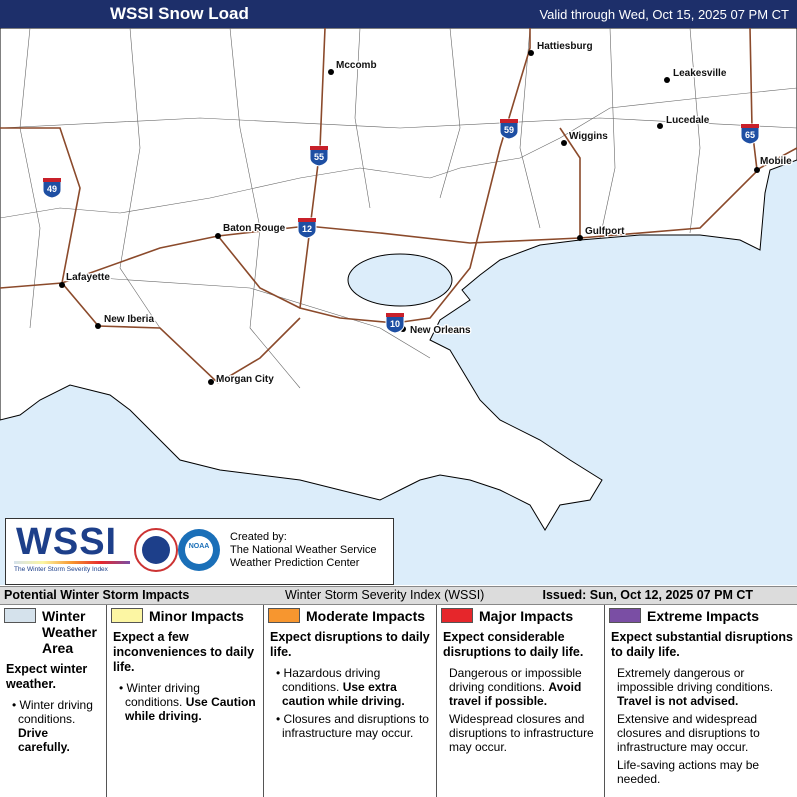  Describe the element at coordinates (565, 46) in the screenshot. I see `city-label: Hattiesburg` at that location.